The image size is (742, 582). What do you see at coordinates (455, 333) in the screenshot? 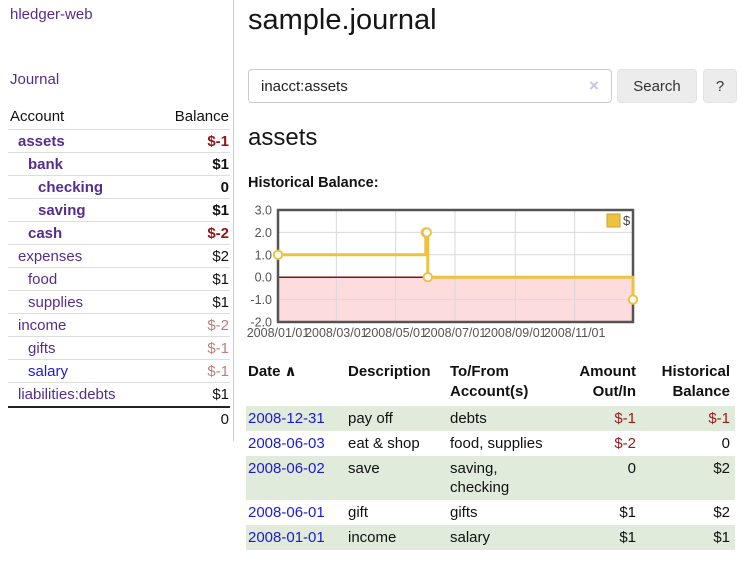
I see `x-axis-tick-label: 2008/07/01` at bounding box center [455, 333].